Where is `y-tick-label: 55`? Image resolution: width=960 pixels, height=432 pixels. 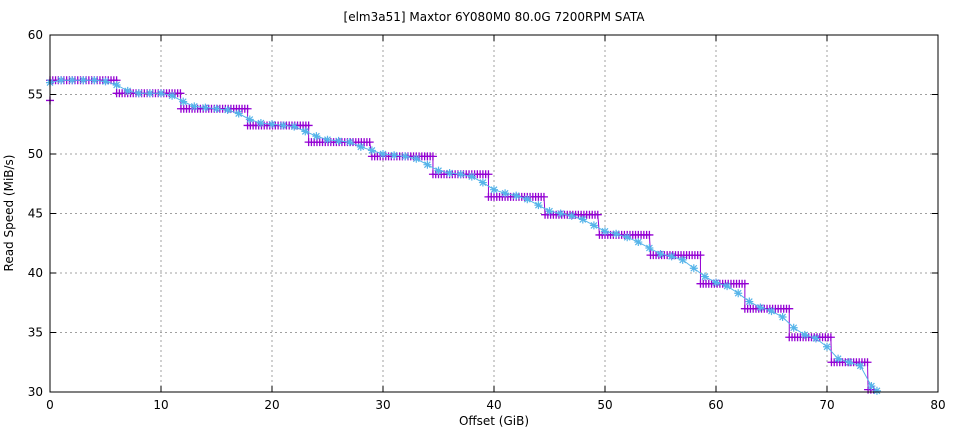
y-tick-label: 55 is located at coordinates (35, 95).